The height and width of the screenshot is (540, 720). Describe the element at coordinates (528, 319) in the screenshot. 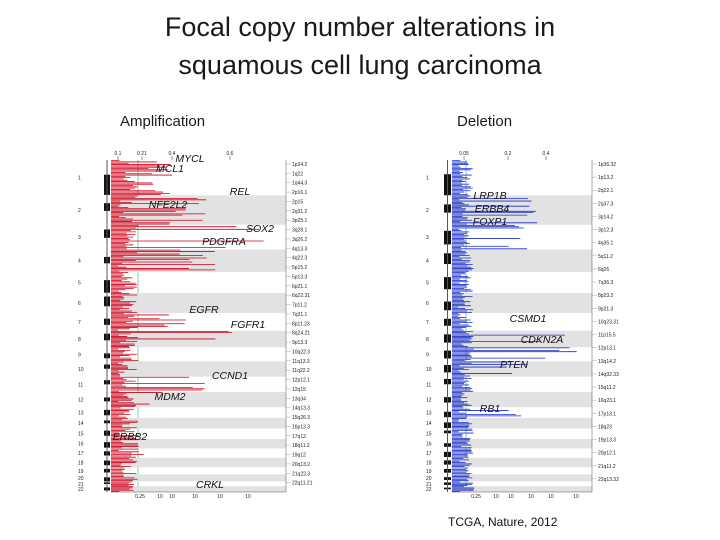

I see `gene-label-csmd1: CSMD1` at that location.